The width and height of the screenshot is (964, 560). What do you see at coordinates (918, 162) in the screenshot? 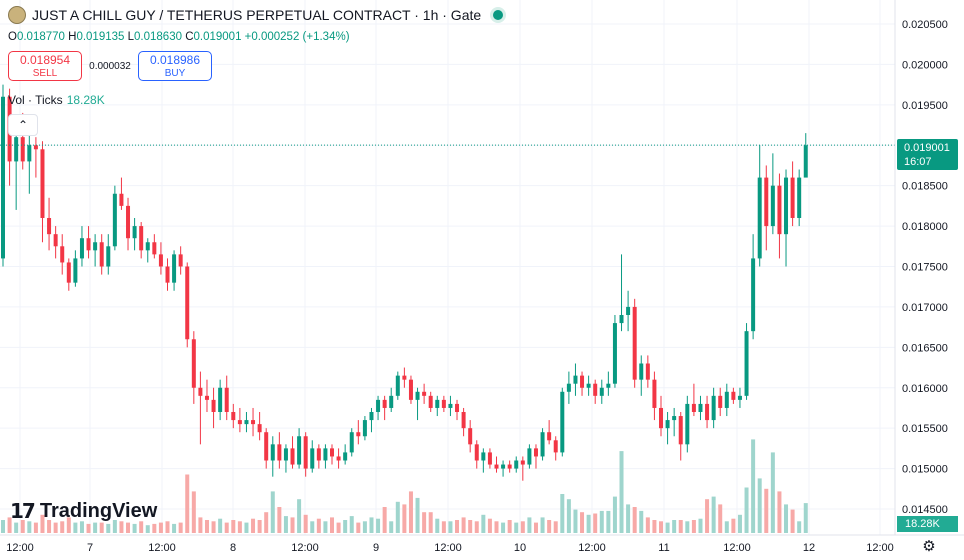
I see `bar-countdown: 16:07` at bounding box center [918, 162].